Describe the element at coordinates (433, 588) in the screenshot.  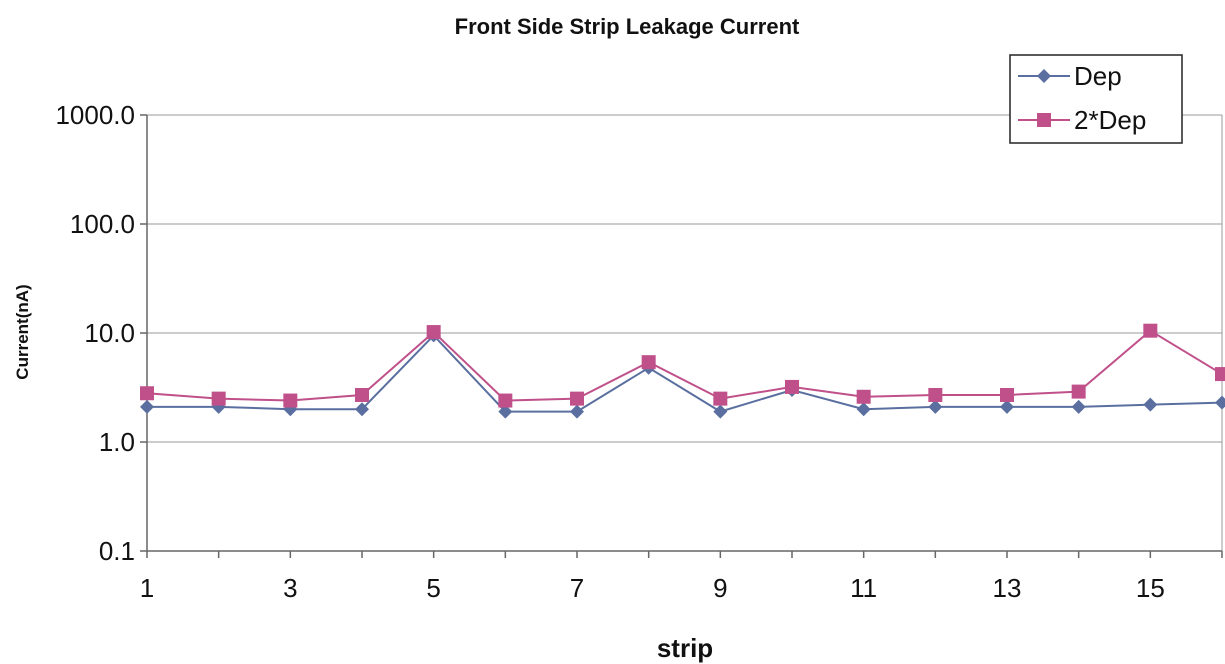
I see `x-tick-label: 5` at that location.